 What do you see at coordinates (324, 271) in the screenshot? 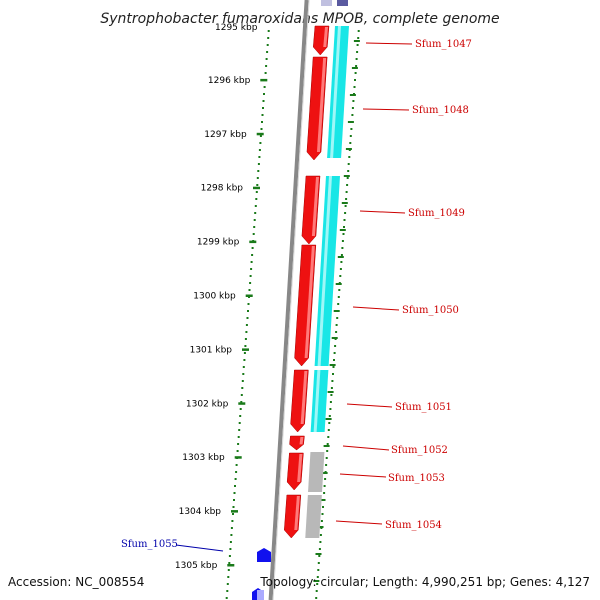
I see `cog-bar-highlight` at bounding box center [324, 271].